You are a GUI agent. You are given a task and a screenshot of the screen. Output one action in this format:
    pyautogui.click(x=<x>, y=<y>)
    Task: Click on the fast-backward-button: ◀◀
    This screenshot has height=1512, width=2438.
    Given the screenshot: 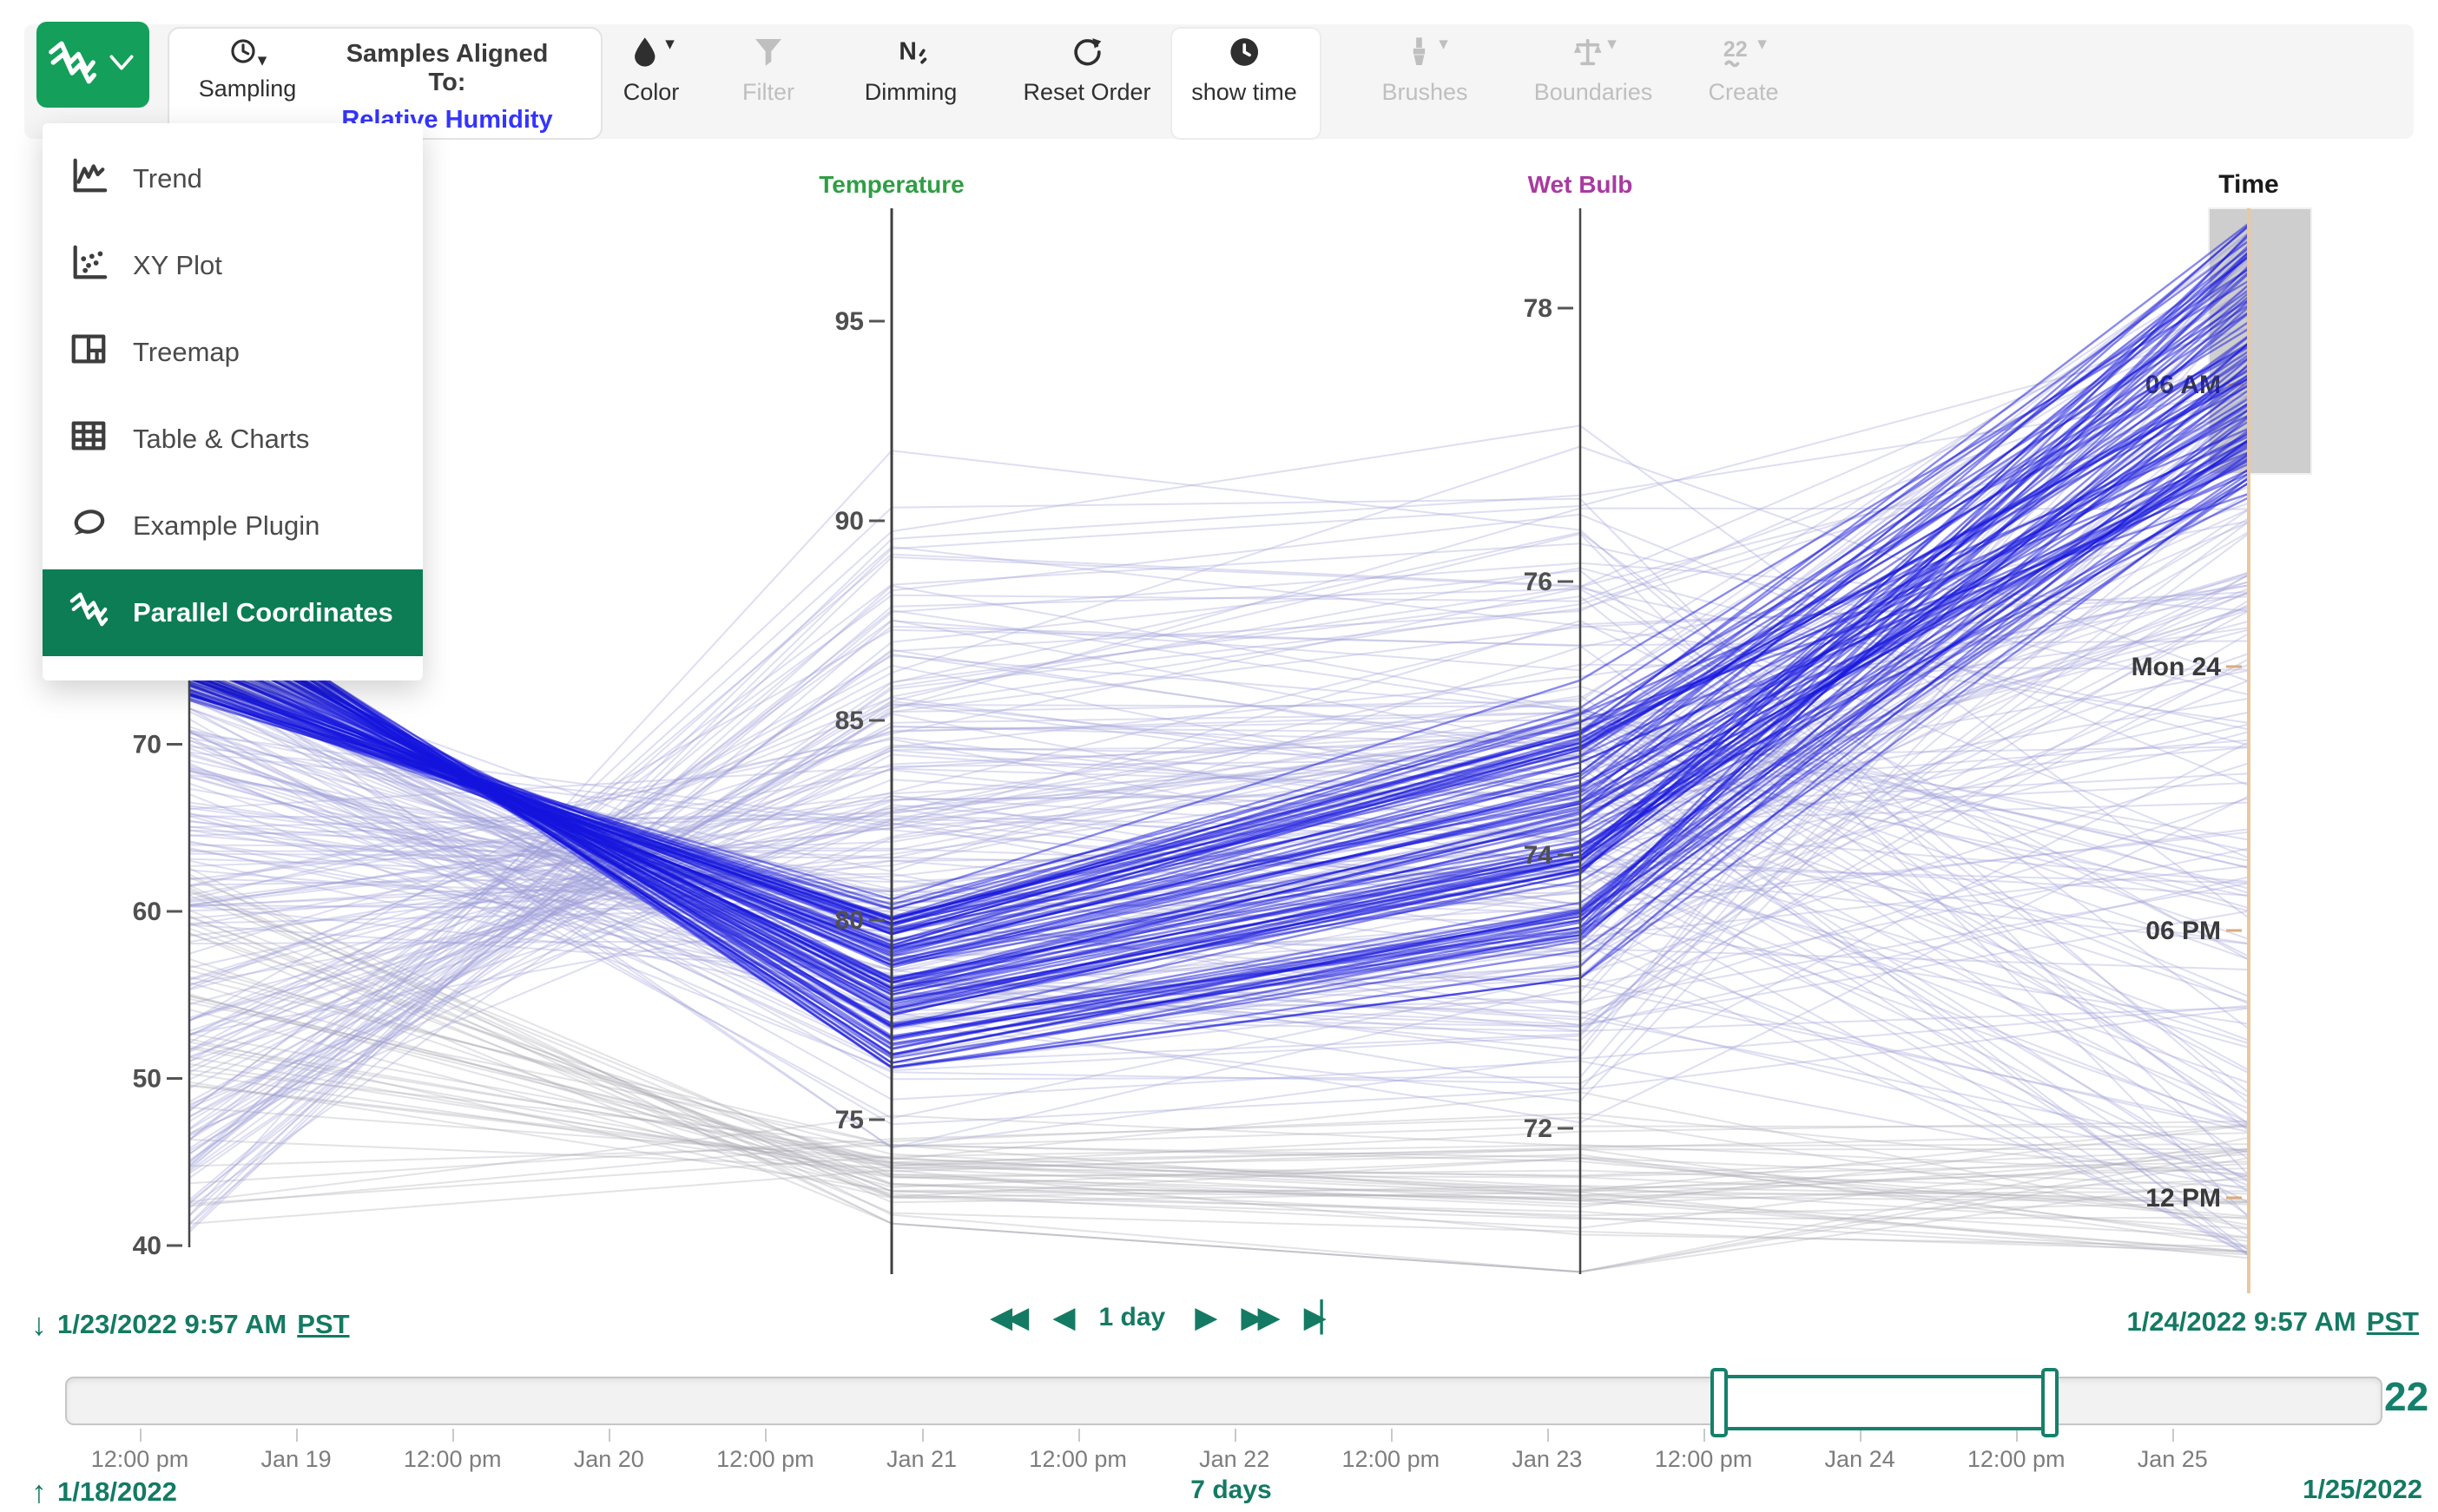 What is the action you would take?
    pyautogui.click(x=1009, y=1317)
    